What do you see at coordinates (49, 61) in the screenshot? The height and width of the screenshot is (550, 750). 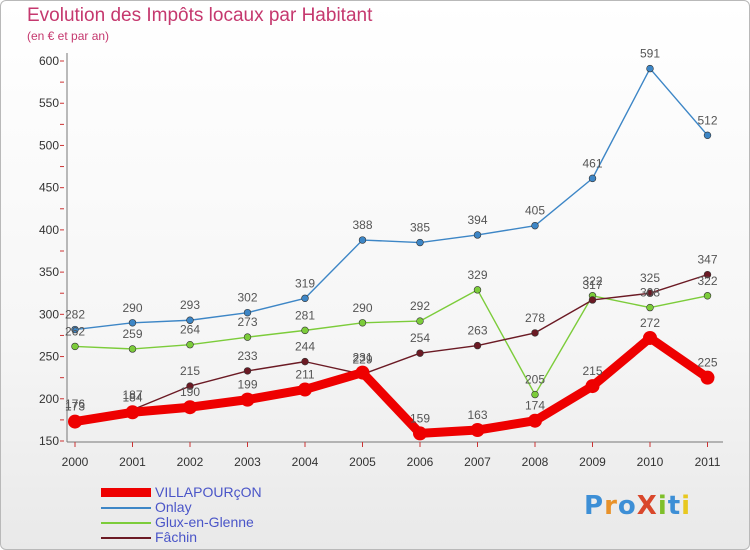 I see `y-axis-tick-label: 600` at bounding box center [49, 61].